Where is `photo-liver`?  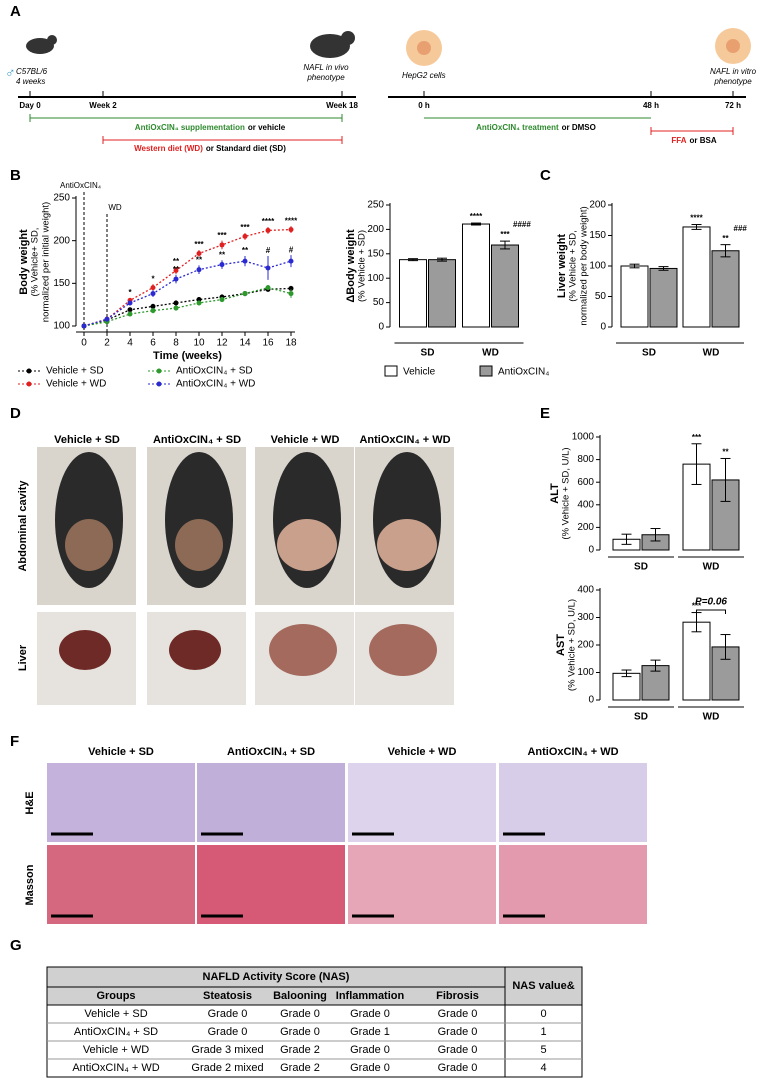 photo-liver is located at coordinates (85, 650).